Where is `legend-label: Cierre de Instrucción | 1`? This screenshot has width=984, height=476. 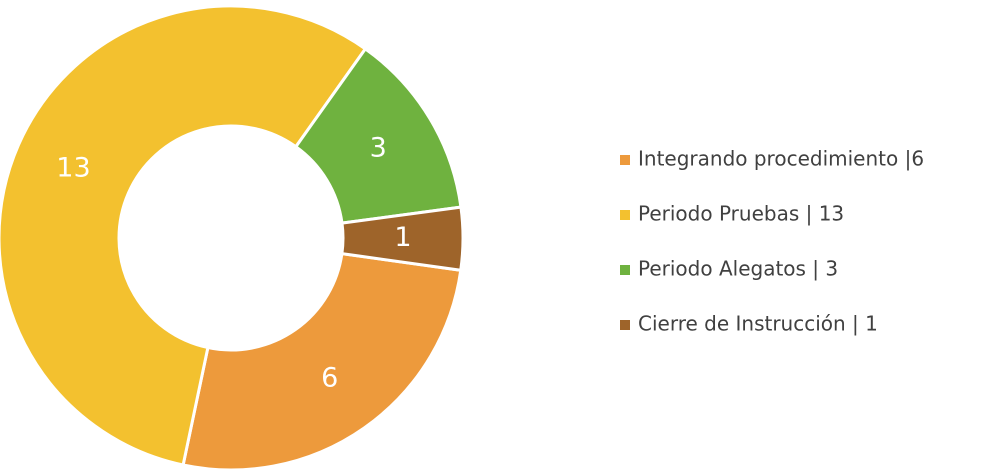
legend-label: Cierre de Instrucción | 1 is located at coordinates (758, 324).